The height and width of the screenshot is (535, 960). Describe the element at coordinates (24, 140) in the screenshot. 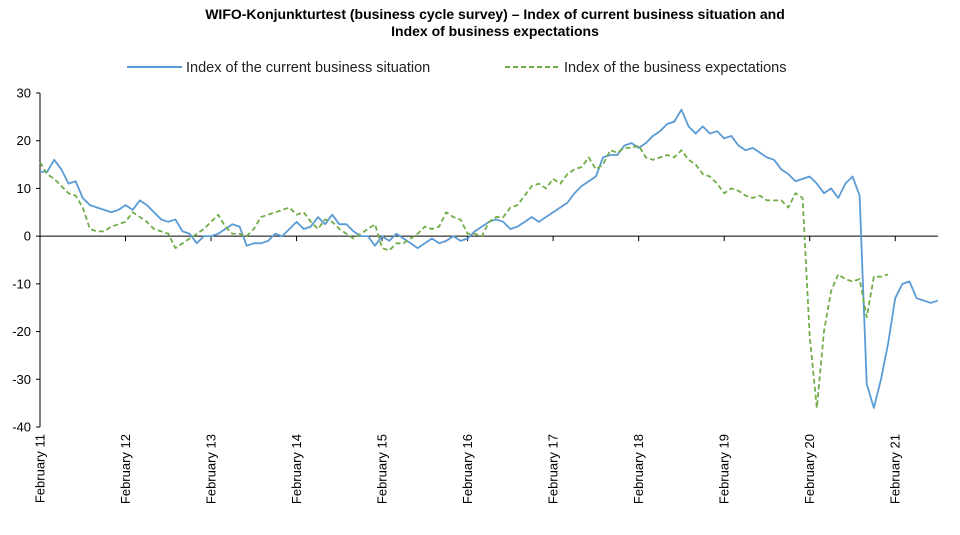

I see `y-tick-label: 20` at that location.